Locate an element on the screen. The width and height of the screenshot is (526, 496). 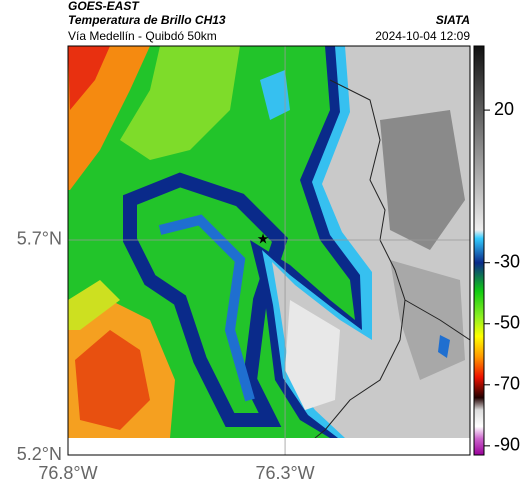
colorbar is located at coordinates (479, 250).